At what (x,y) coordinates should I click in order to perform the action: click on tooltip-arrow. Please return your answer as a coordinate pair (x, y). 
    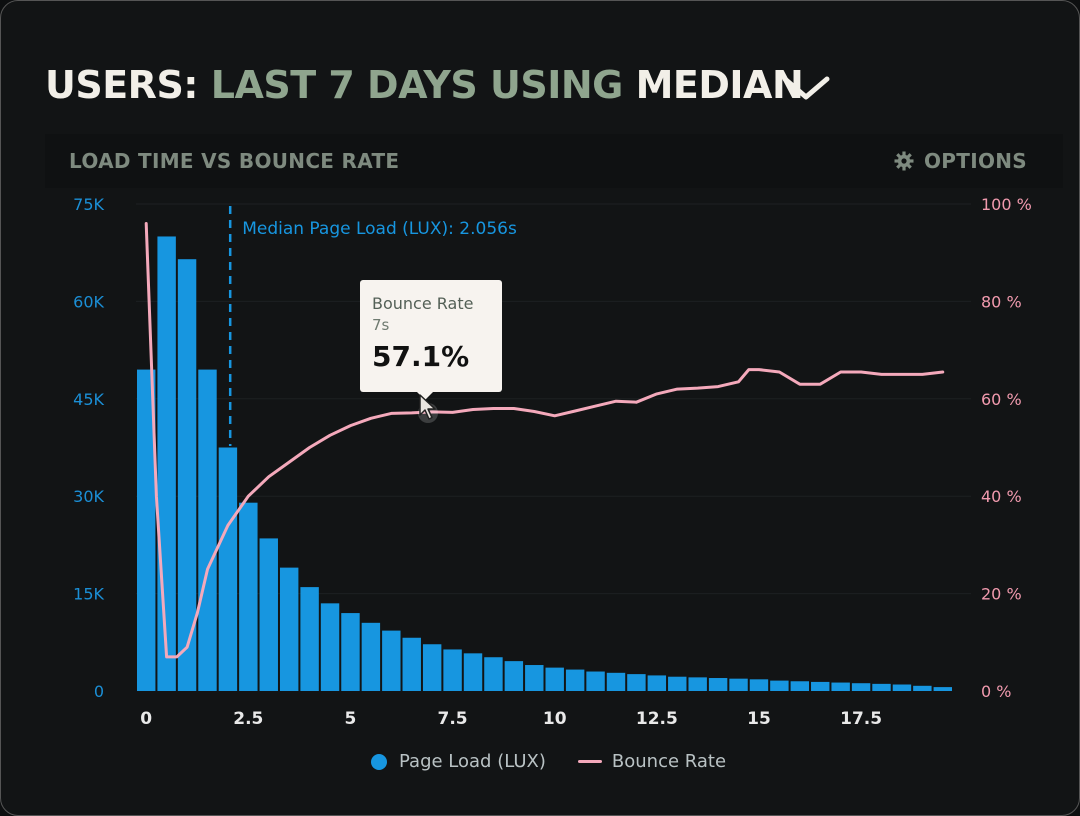
    Looking at the image, I should click on (425, 395).